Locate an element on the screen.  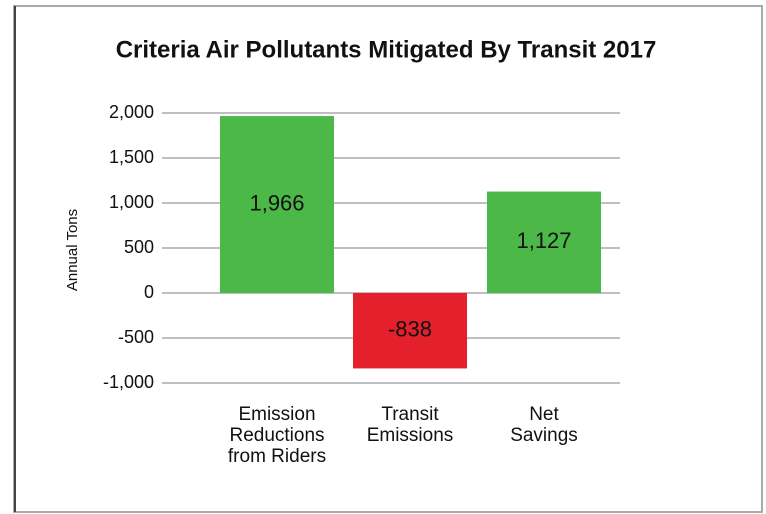
y-axis-label: Annual Tons is located at coordinates (72, 250).